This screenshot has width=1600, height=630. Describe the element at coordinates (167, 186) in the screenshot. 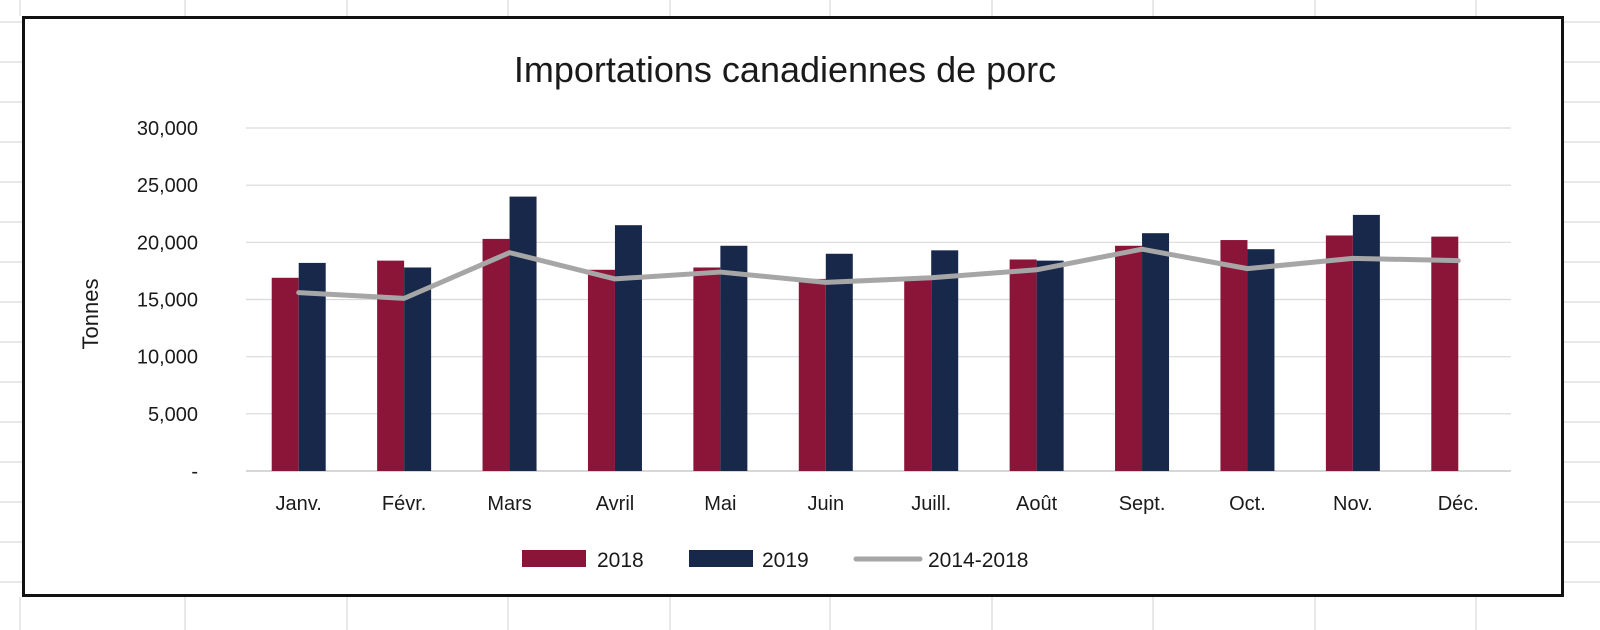

I see `y-tick-label: 25,000` at that location.